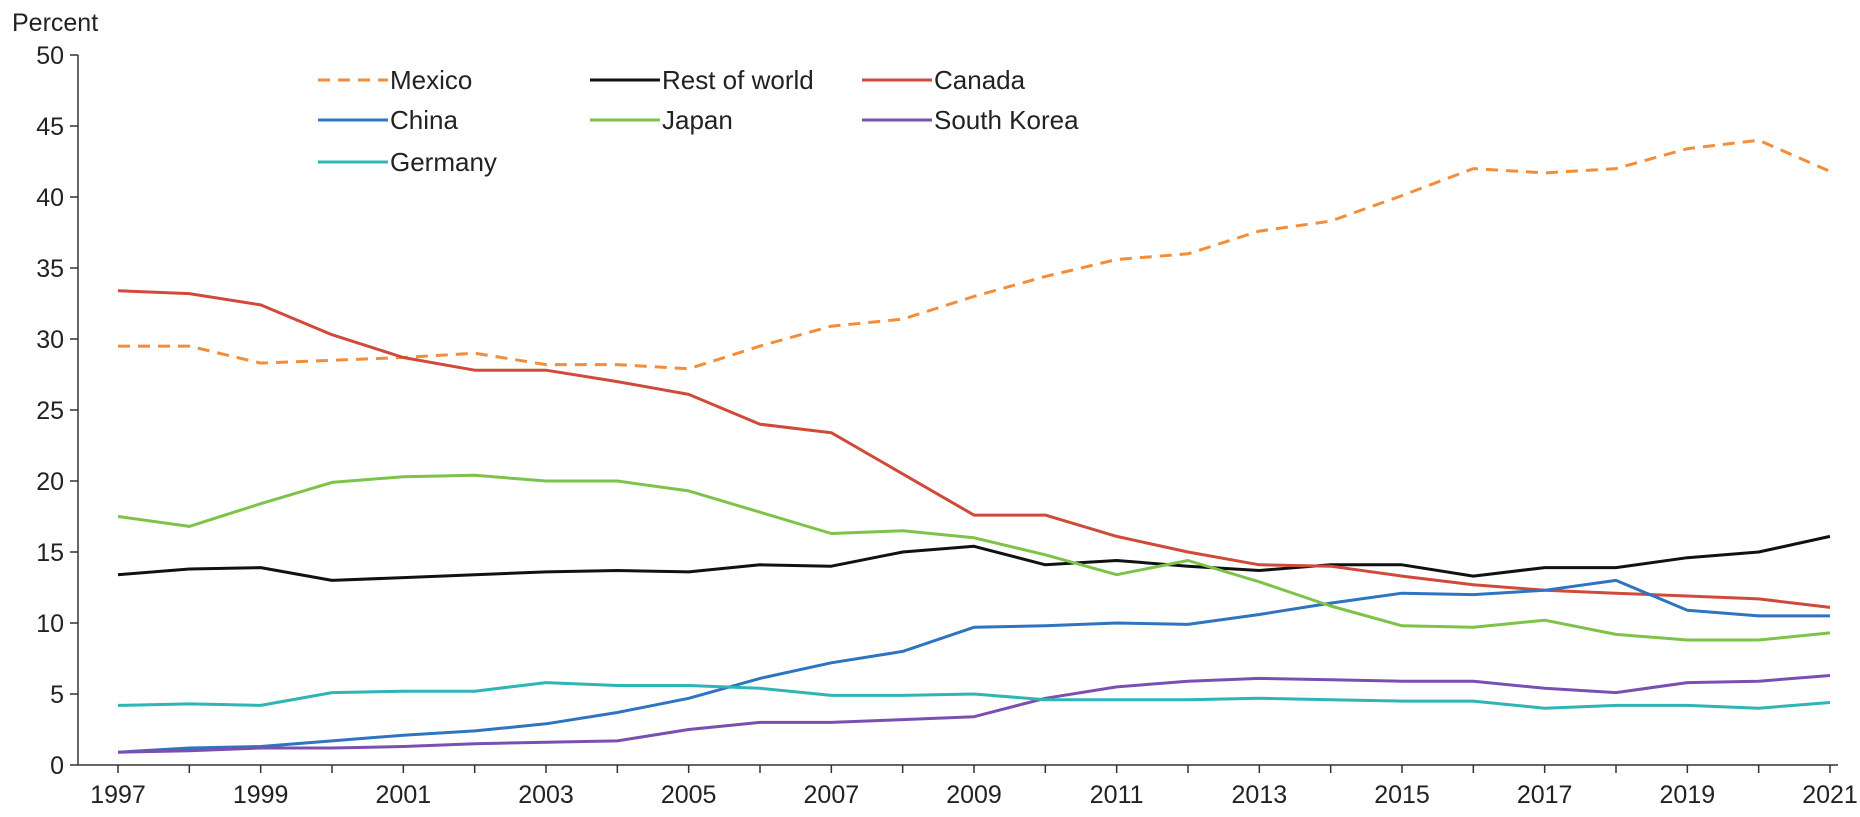 This screenshot has height=817, width=1860. What do you see at coordinates (689, 795) in the screenshot?
I see `x-tick-label: 2005` at bounding box center [689, 795].